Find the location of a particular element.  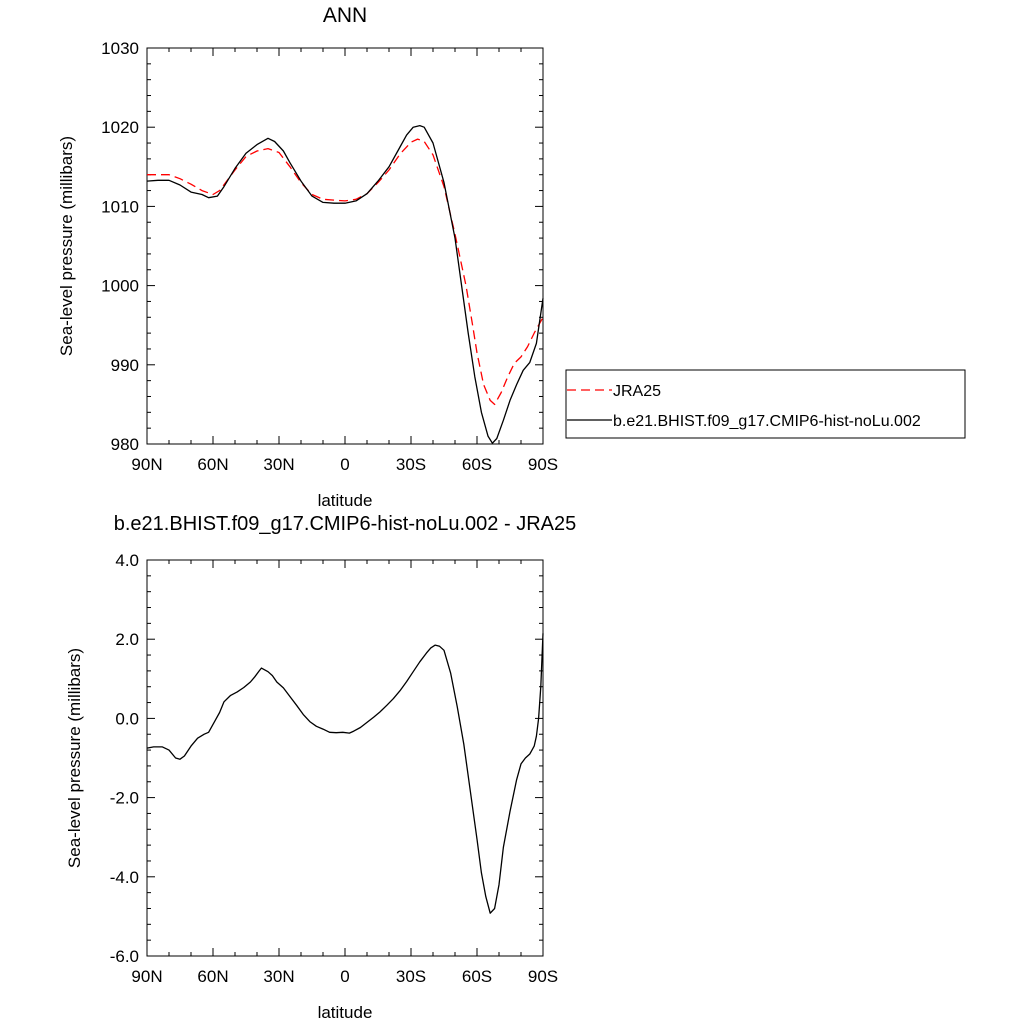

y-tick-label: 990 is located at coordinates (125, 365).